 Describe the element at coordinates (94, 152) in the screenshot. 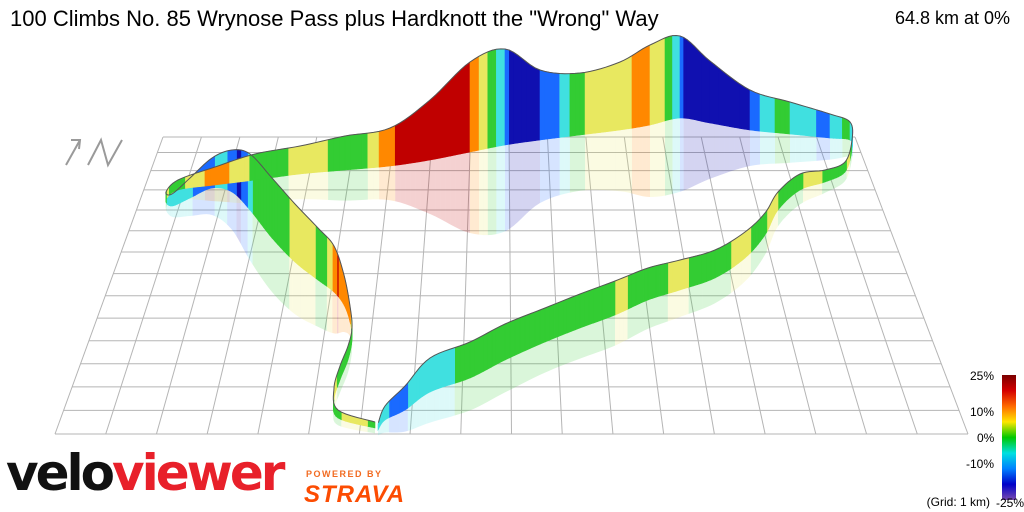

I see `north-arrow-icon` at that location.